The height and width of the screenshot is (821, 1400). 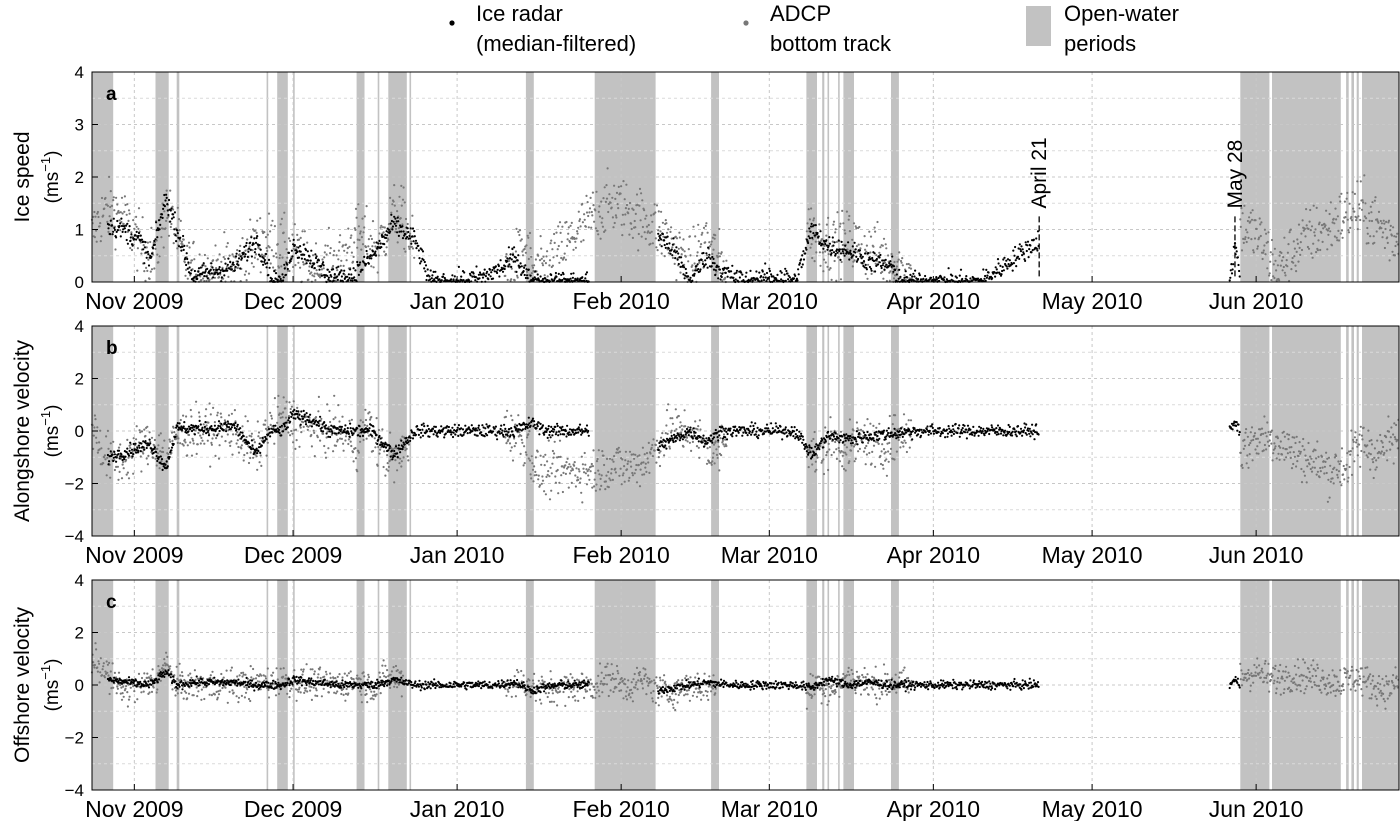 What do you see at coordinates (895, 177) in the screenshot?
I see `open-water-period` at bounding box center [895, 177].